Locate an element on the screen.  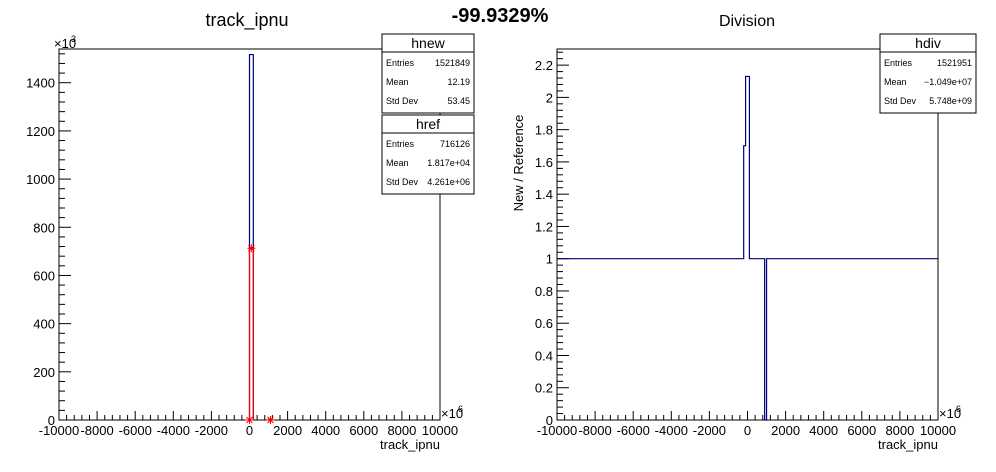
histogram-bar-hnew is located at coordinates (251, 236).